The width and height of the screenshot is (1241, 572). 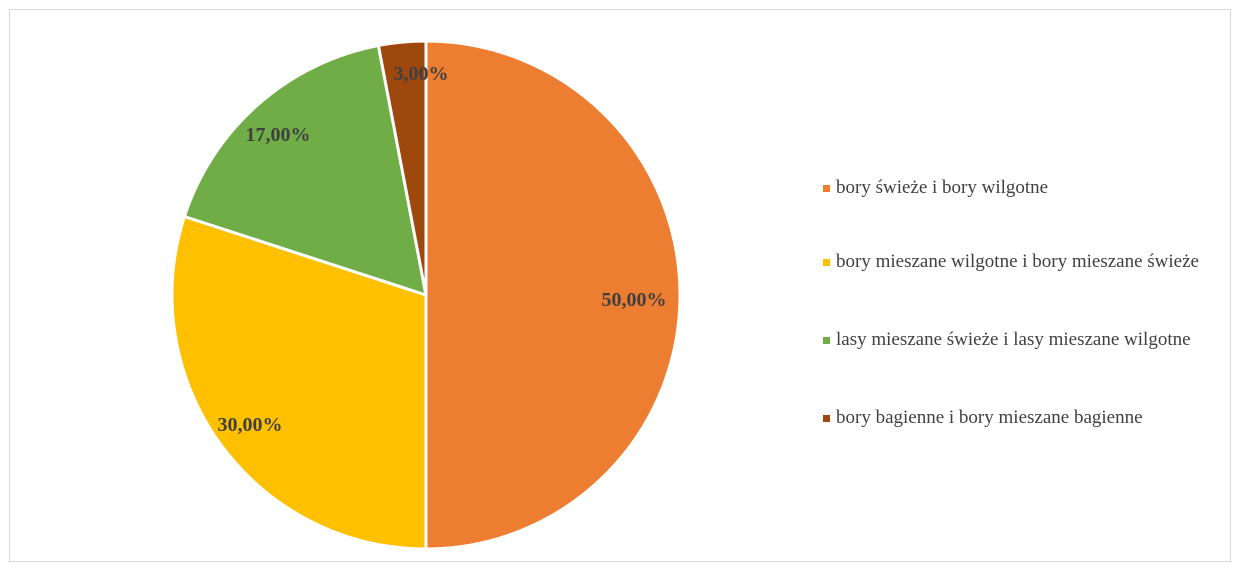 I want to click on data-label-bory-swieze: 50,00%, so click(x=634, y=300).